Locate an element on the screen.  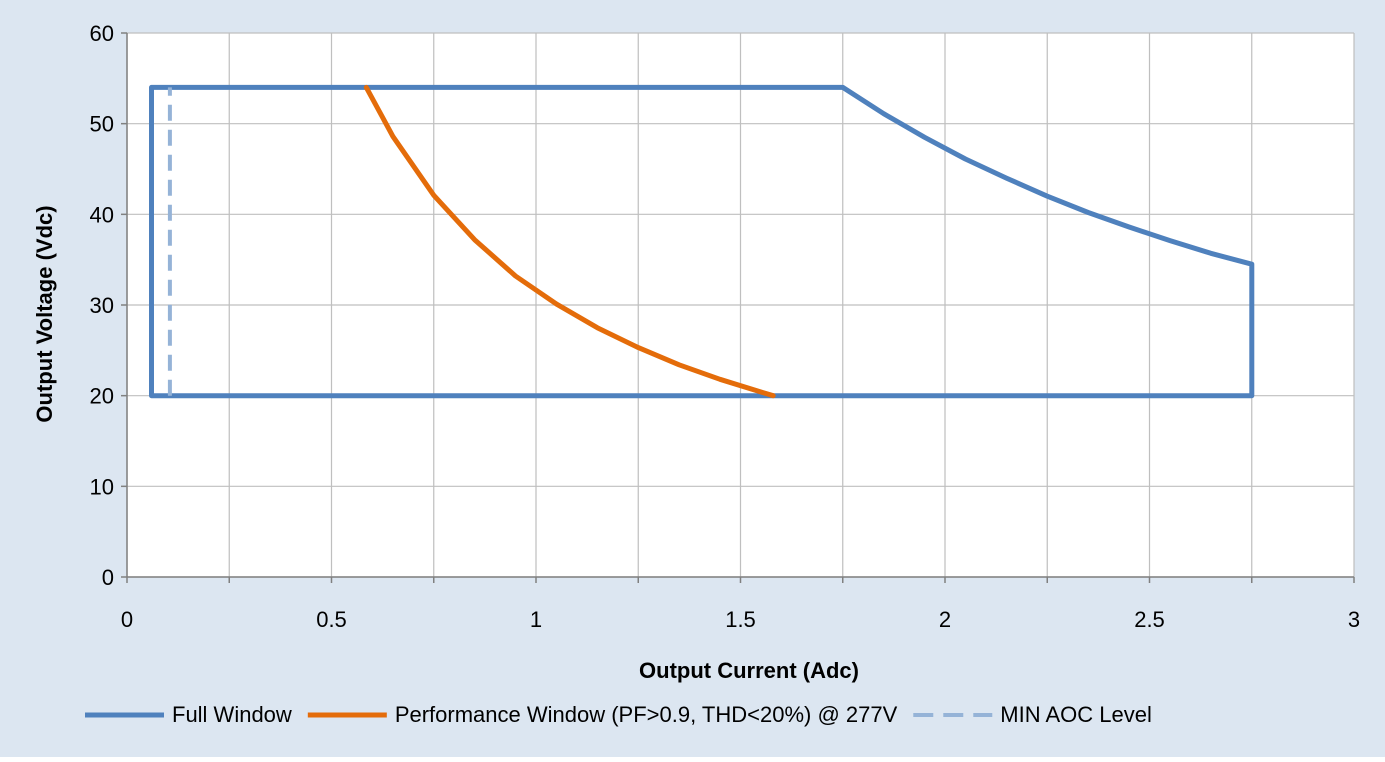
x-tick-label: 2.5 is located at coordinates (1149, 619).